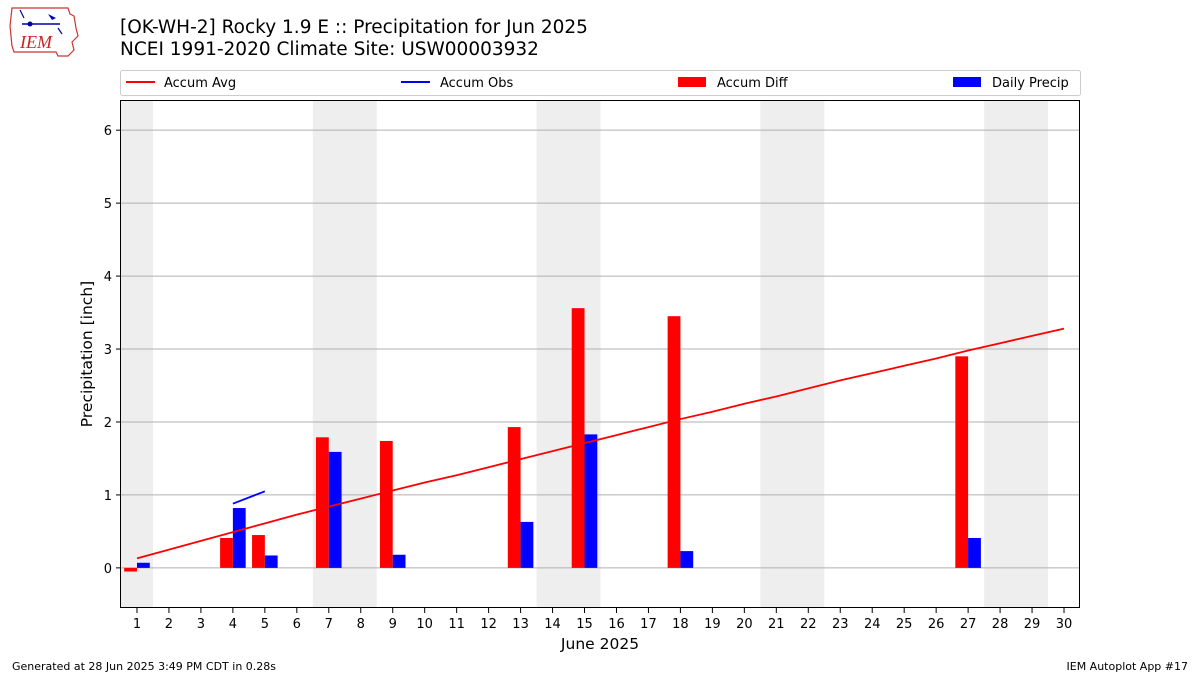 This screenshot has width=1200, height=675. I want to click on x-tick-label: 1, so click(137, 624).